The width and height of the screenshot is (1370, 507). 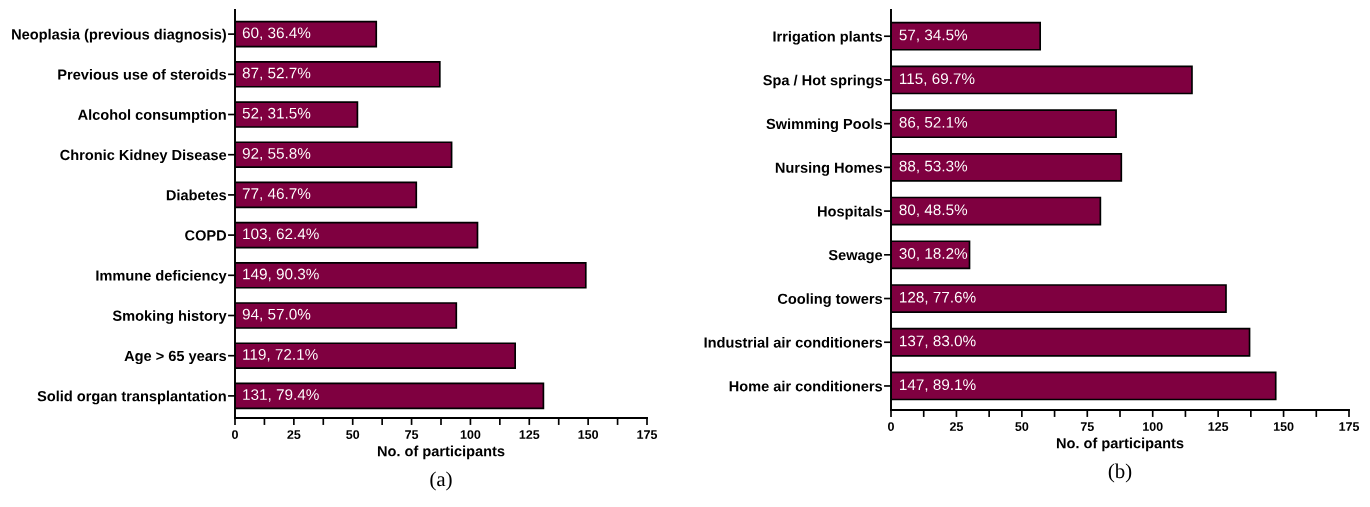 I want to click on data-label: 94, 57.0%, so click(x=276, y=315).